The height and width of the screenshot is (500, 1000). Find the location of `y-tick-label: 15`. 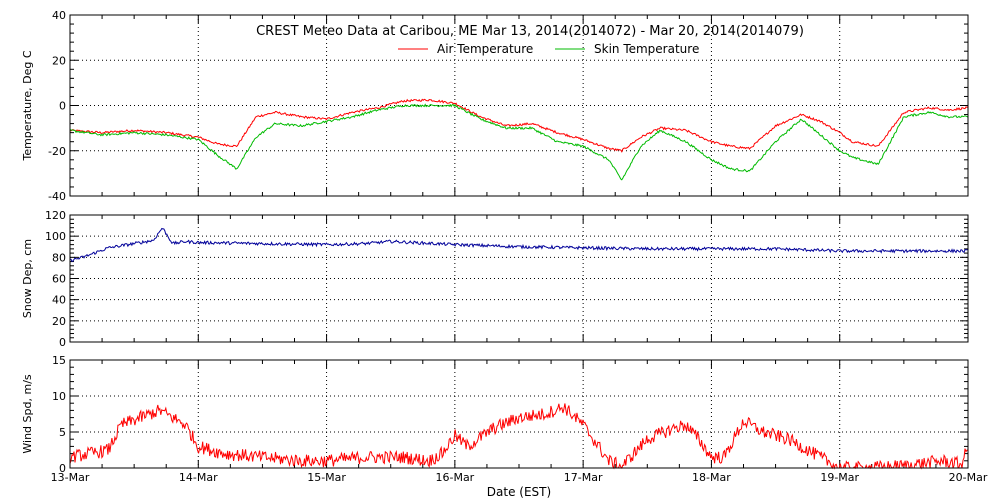

y-tick-label: 15 is located at coordinates (59, 360).